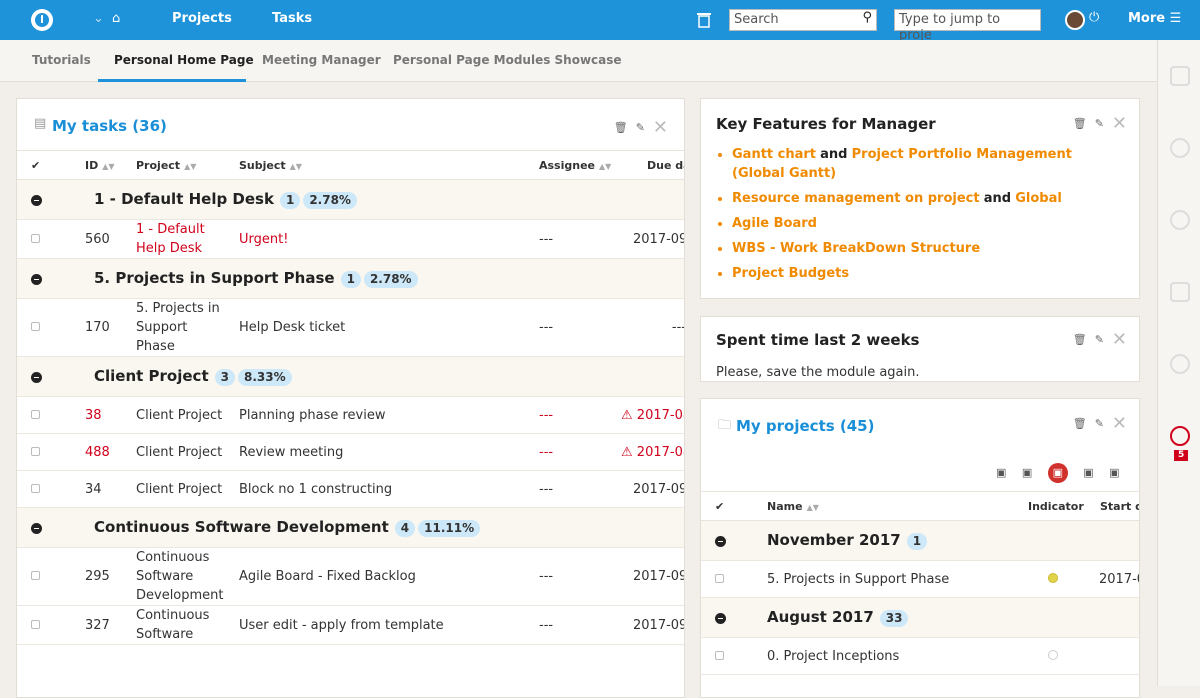 The image size is (1200, 698). Describe the element at coordinates (728, 506) in the screenshot. I see `check-header: ✔` at that location.